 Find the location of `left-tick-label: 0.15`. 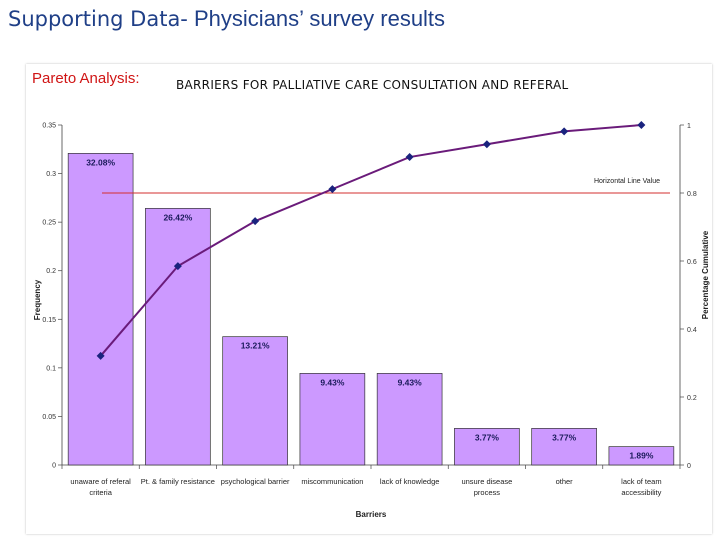

left-tick-label: 0.15 is located at coordinates (49, 320).